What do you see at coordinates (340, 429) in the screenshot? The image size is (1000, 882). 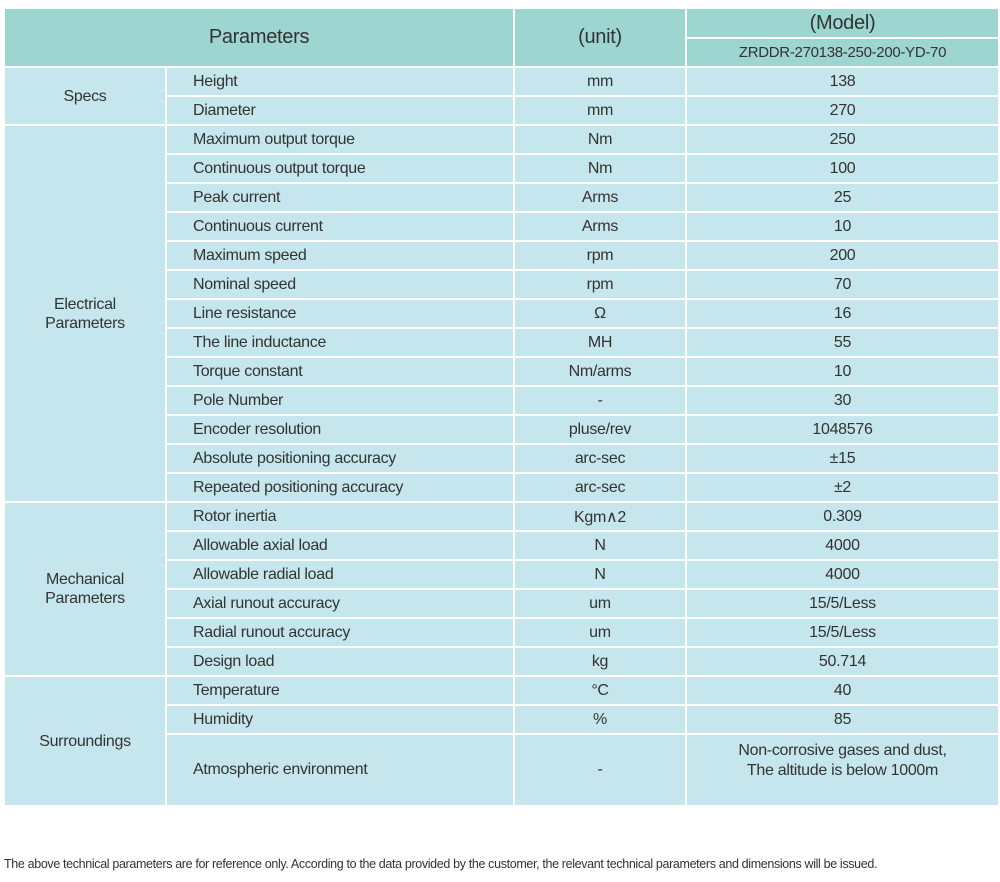 I see `param-name: Encoder resolution` at bounding box center [340, 429].